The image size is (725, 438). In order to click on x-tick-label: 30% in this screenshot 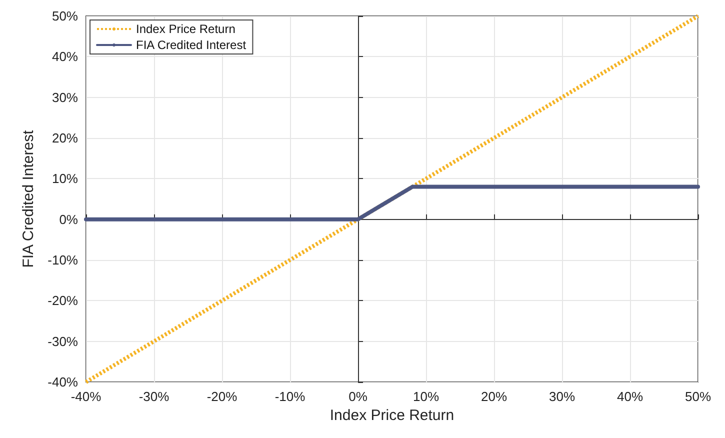, I will do `click(562, 396)`.